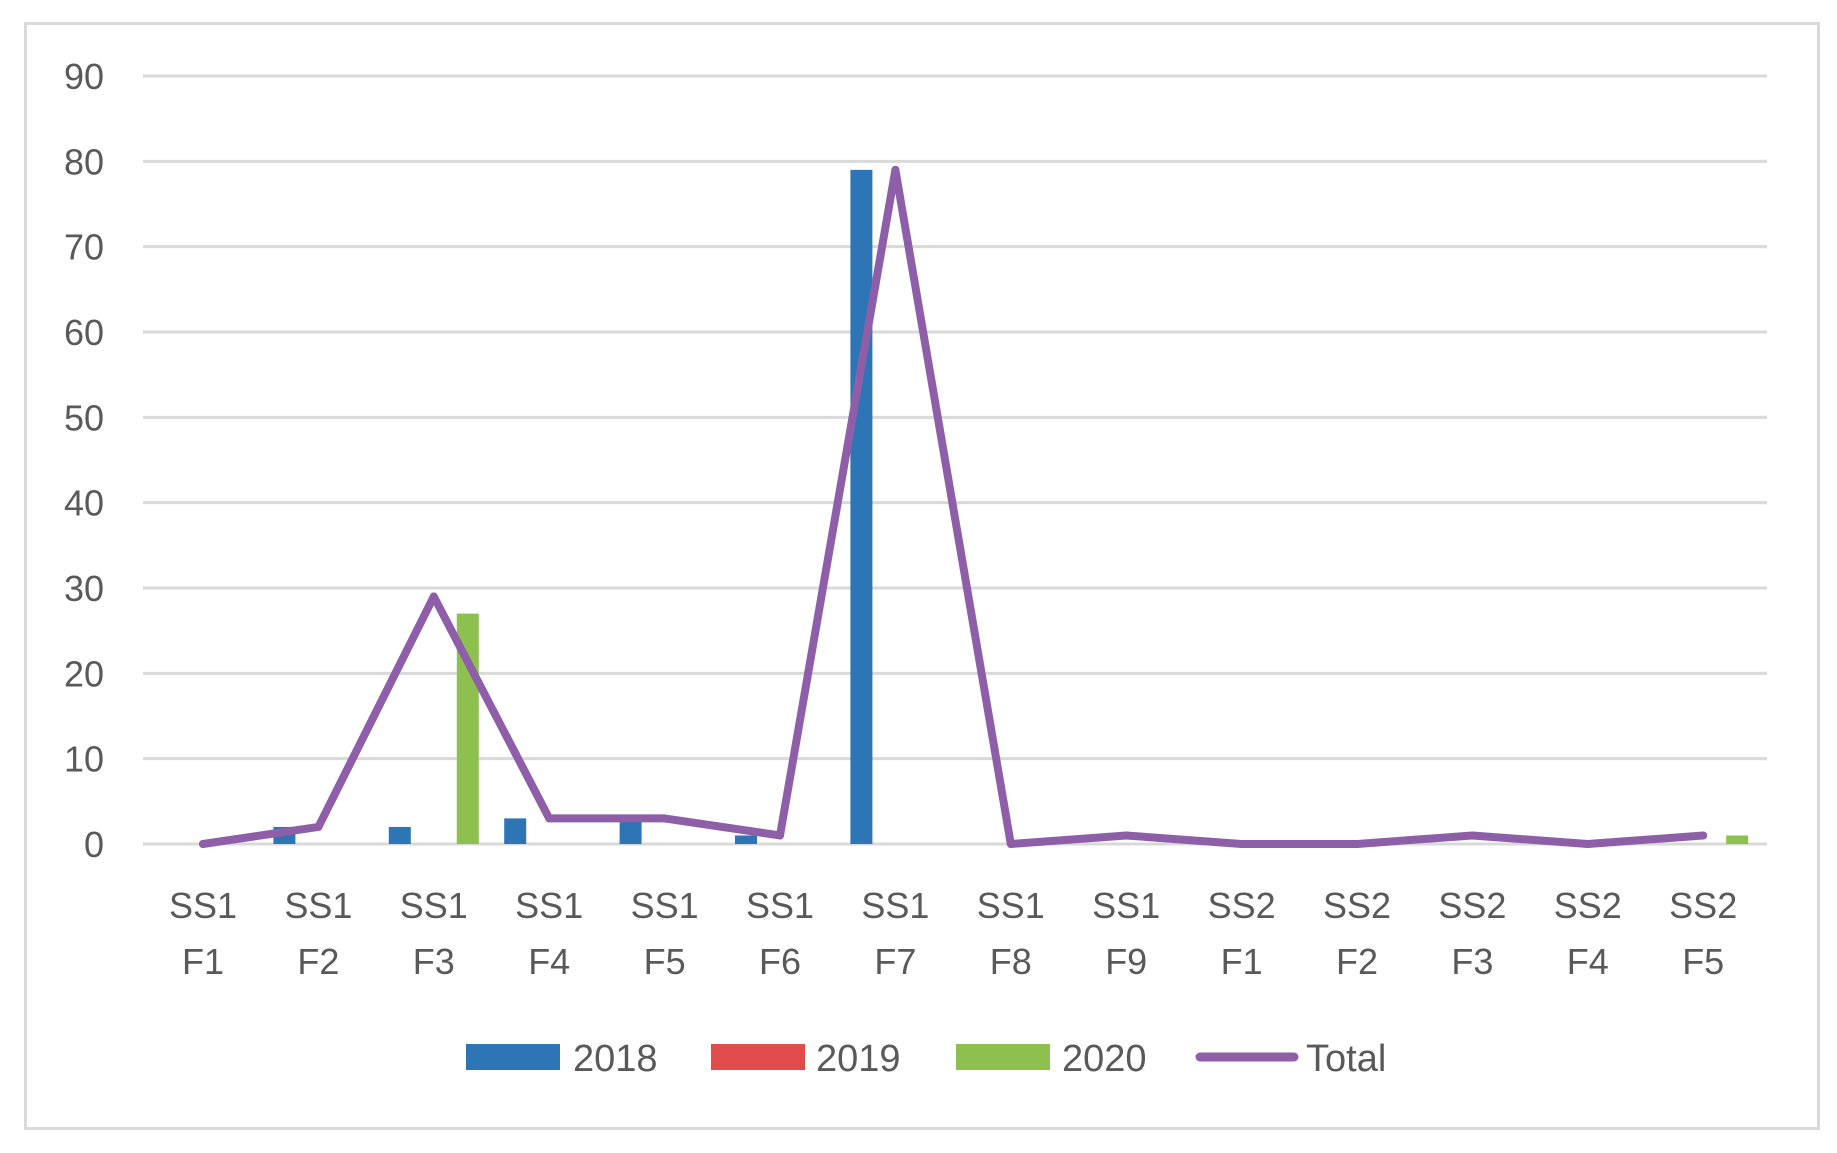 This screenshot has height=1153, width=1837. What do you see at coordinates (318, 933) in the screenshot?
I see `x-tick-label: SS1 F2` at bounding box center [318, 933].